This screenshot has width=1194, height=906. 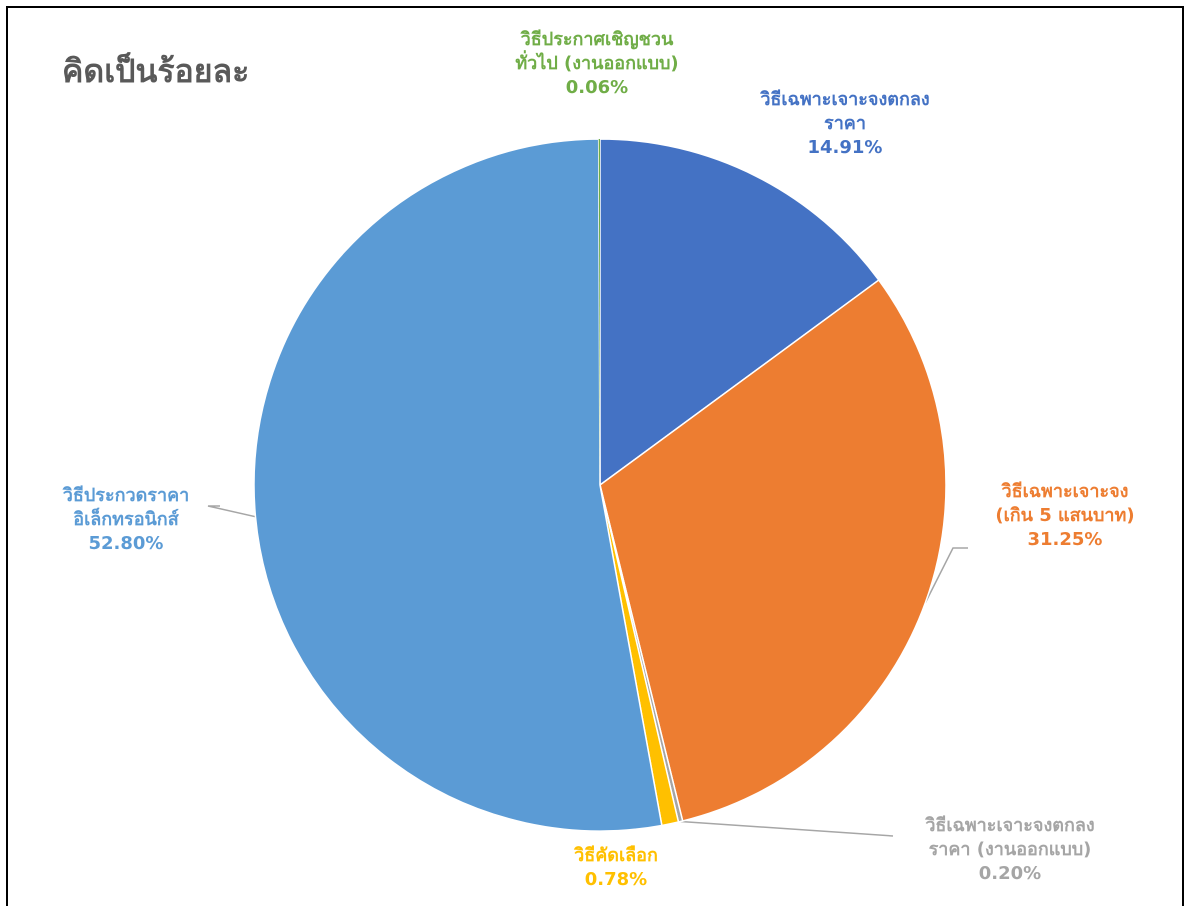 What do you see at coordinates (845, 147) in the screenshot?
I see `slice-value-label: 14.91%` at bounding box center [845, 147].